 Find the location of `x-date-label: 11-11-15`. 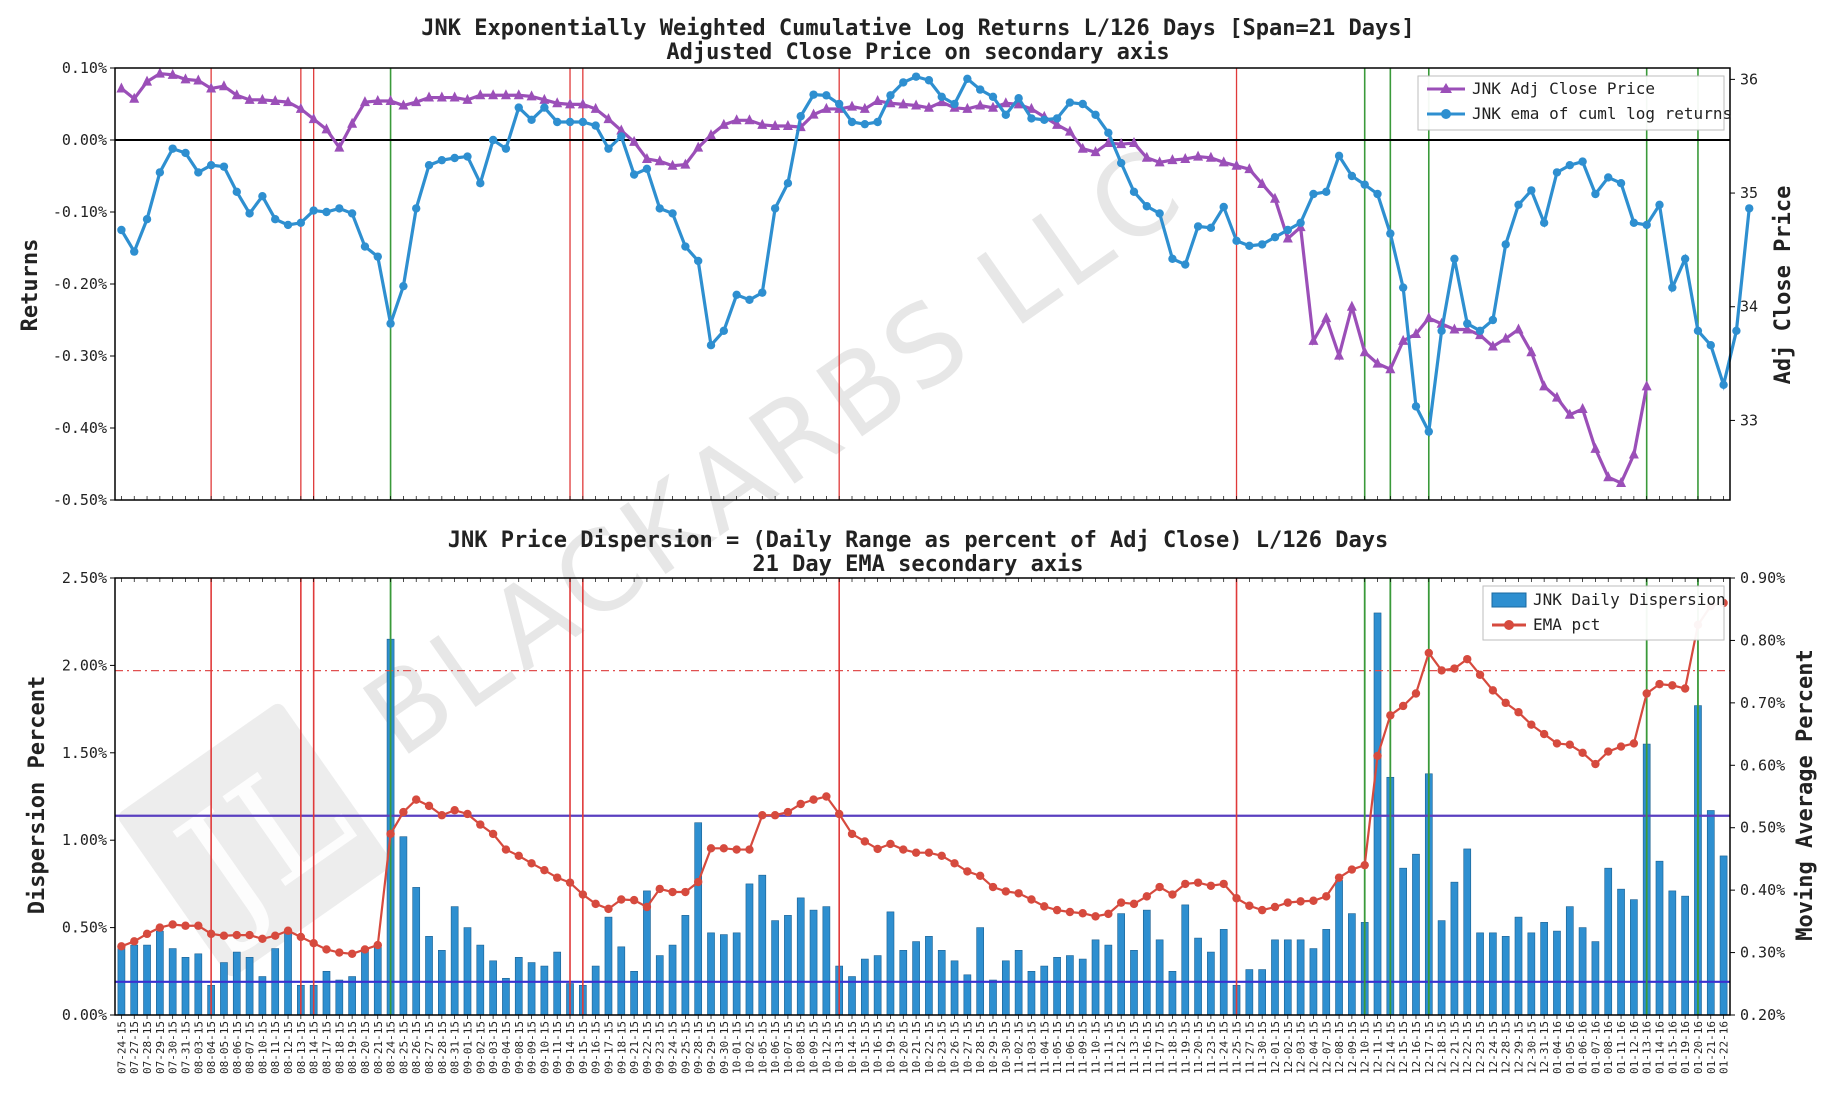

x-date-label: 11-11-15 is located at coordinates (1108, 1047).